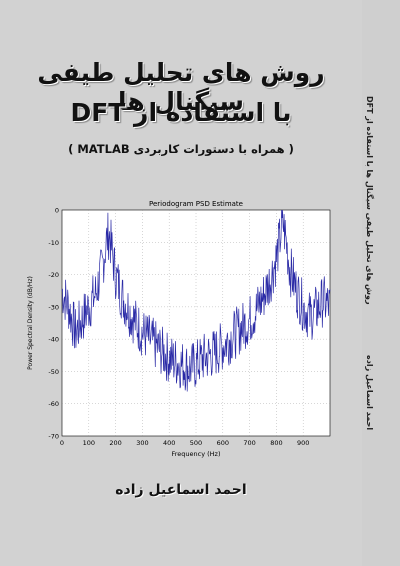  I want to click on chart-title: Periodogram PSD Estimate, so click(196, 204).